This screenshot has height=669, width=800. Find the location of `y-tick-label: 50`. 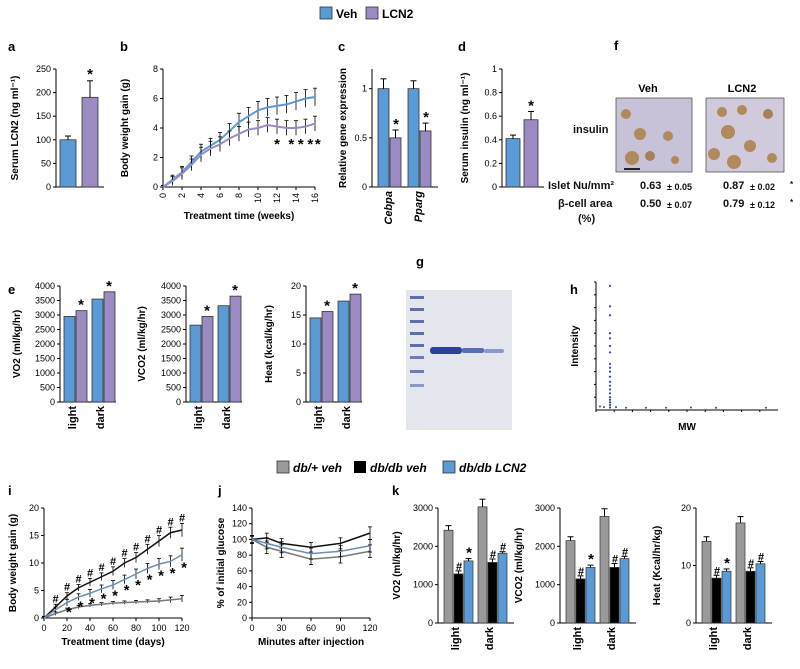

y-tick-label: 50 is located at coordinates (46, 163).